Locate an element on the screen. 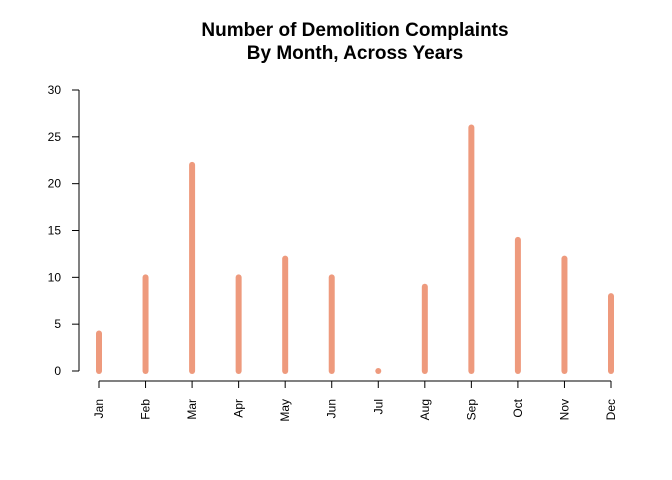 This screenshot has width=672, height=480. y-tick-label: 25 is located at coordinates (55, 137).